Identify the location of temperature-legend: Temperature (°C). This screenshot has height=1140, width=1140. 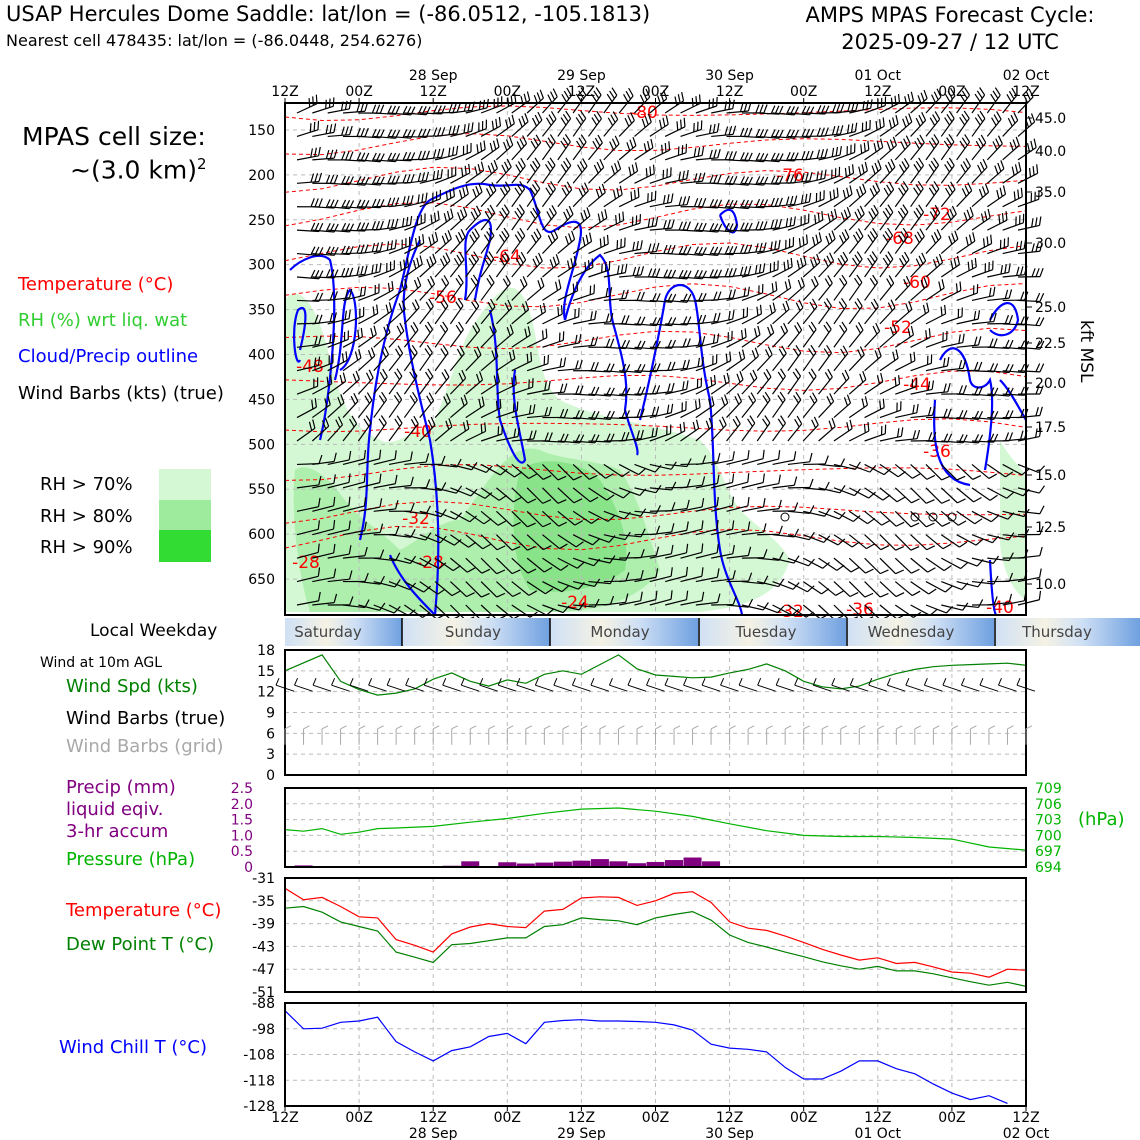
(144, 910).